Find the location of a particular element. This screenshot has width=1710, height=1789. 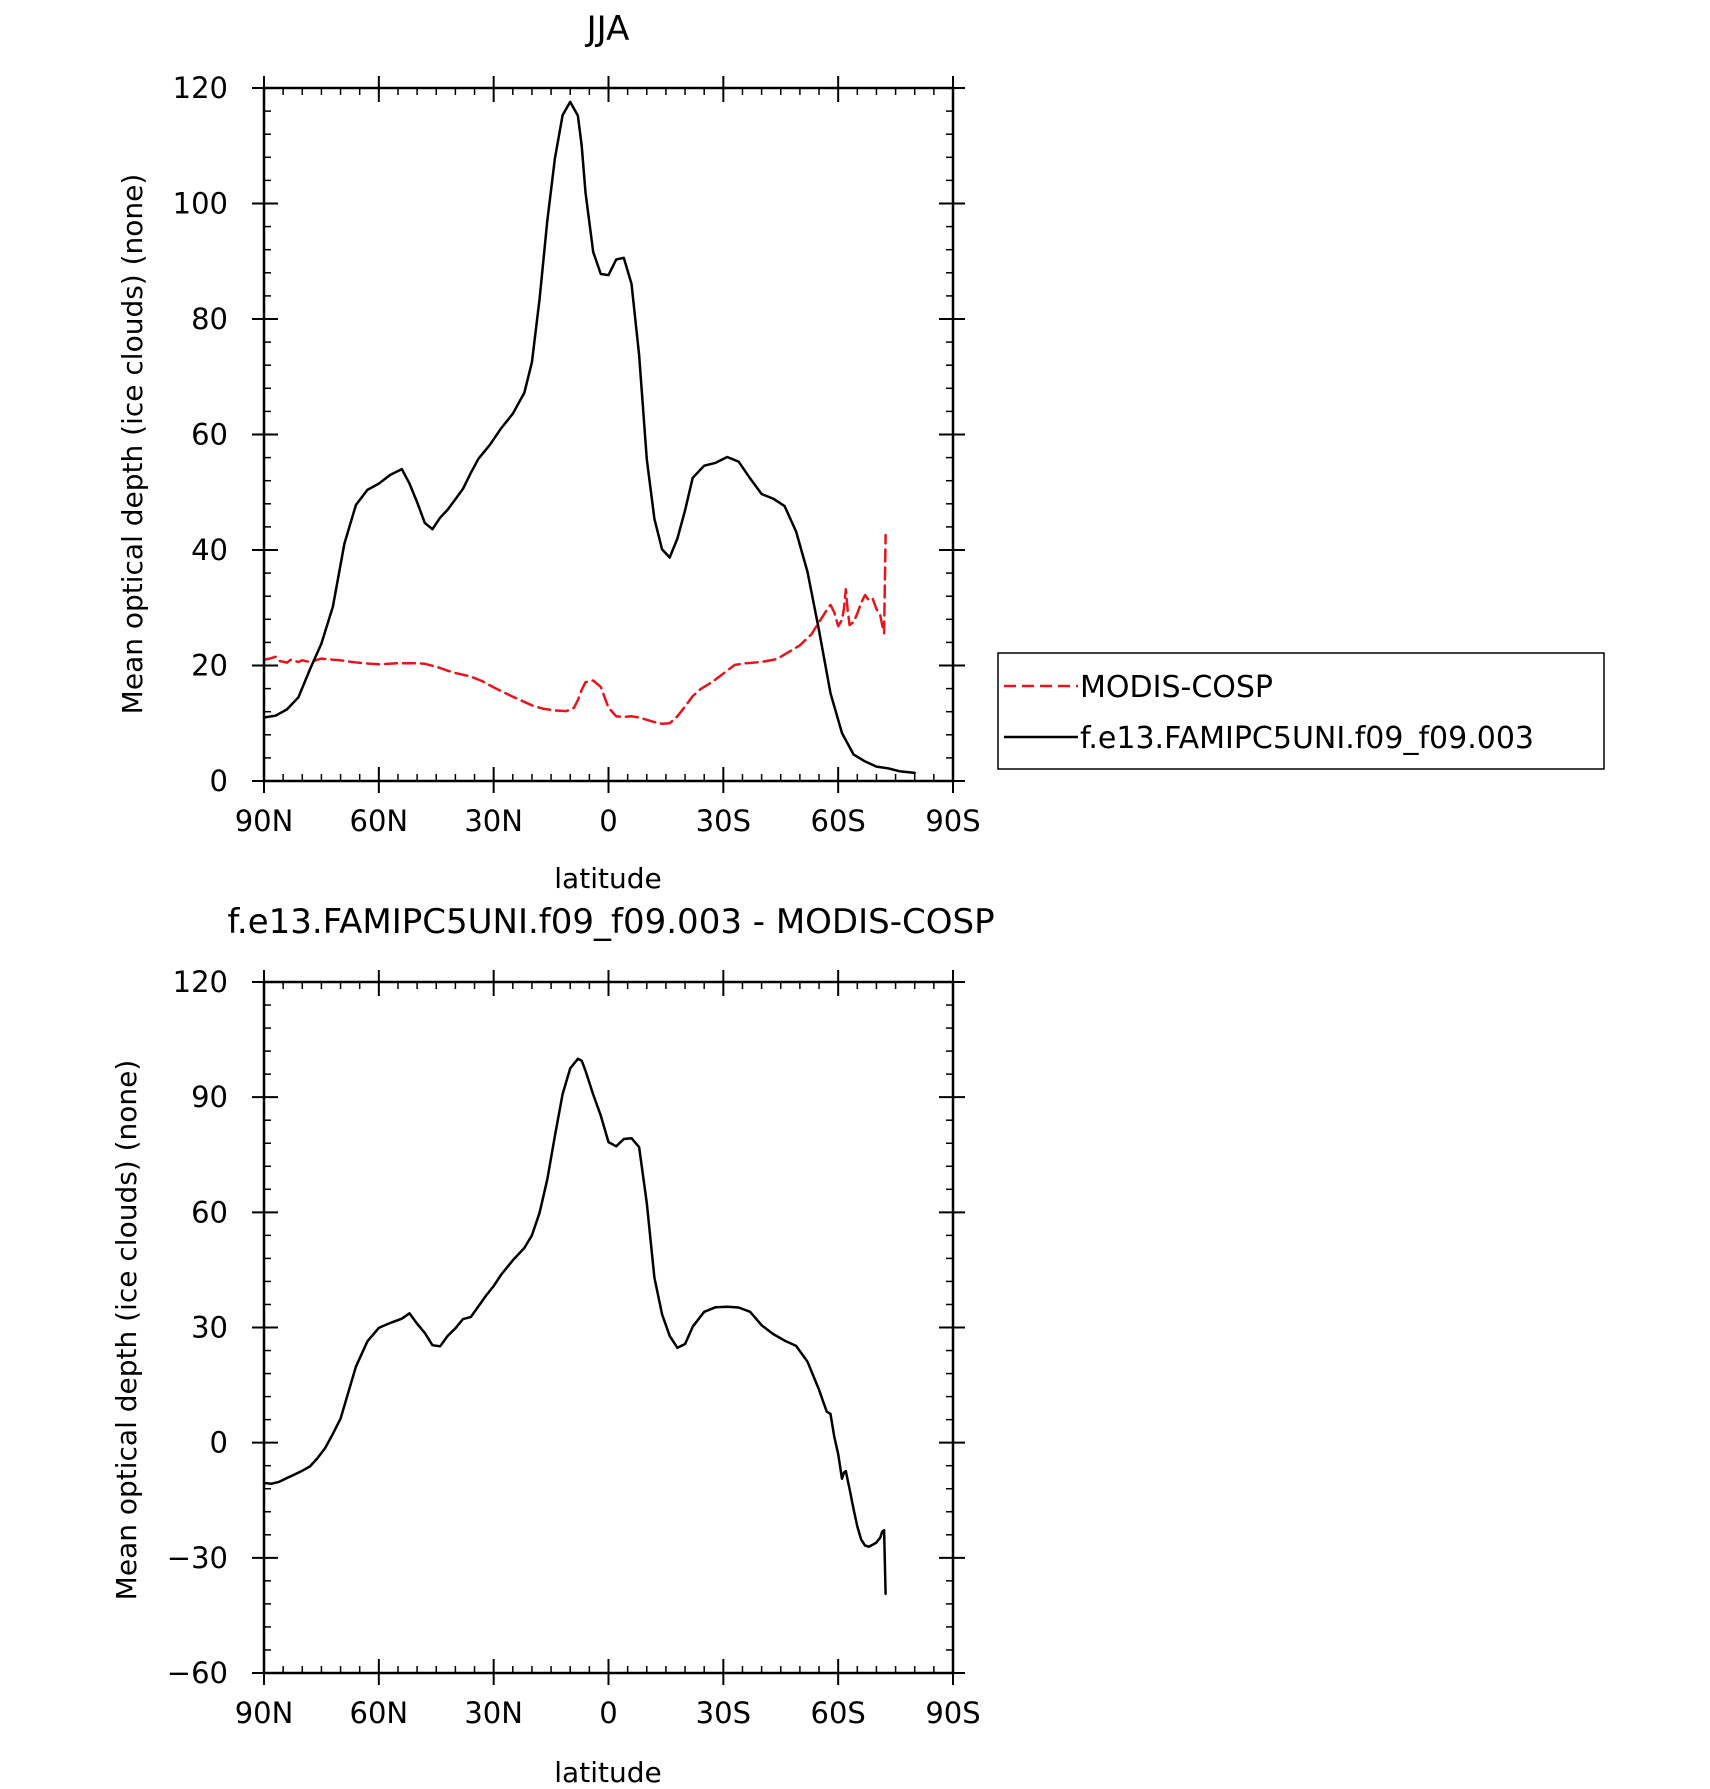

top-panel-y-axis-title: Mean optical depth (ice clouds) (none) is located at coordinates (132, 444).